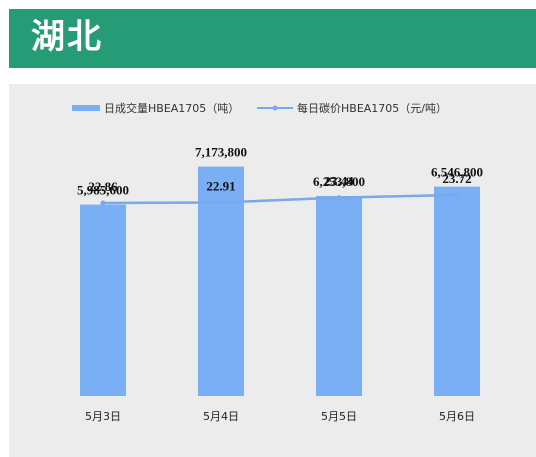  What do you see at coordinates (67, 37) in the screenshot?
I see `region-title: 湖北` at bounding box center [67, 37].